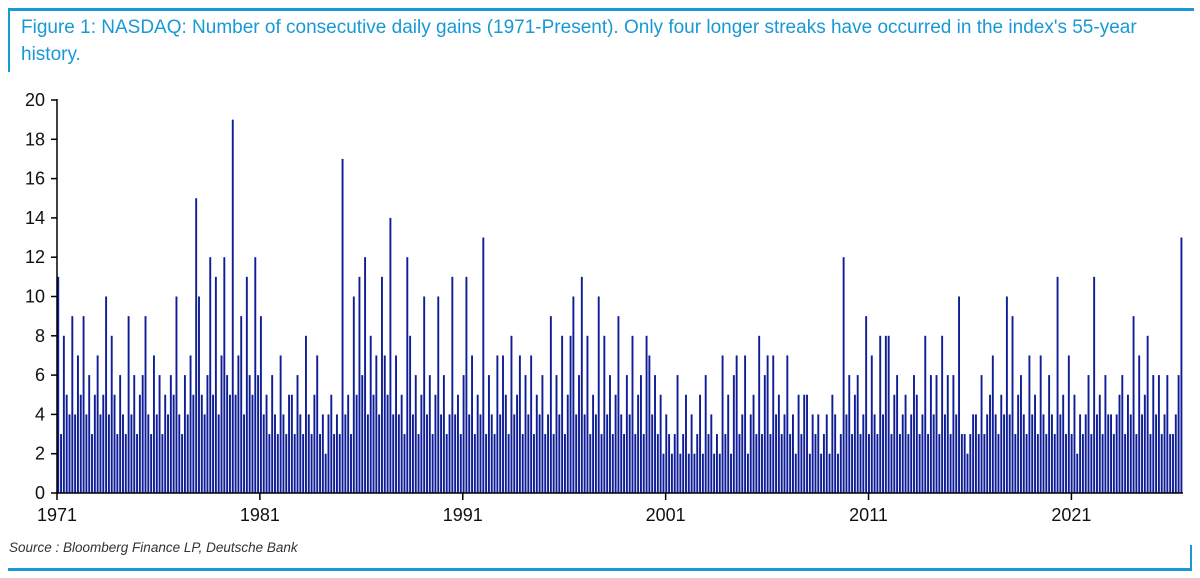 This screenshot has height=578, width=1200. What do you see at coordinates (40, 375) in the screenshot?
I see `y-tick-label: 6` at bounding box center [40, 375].